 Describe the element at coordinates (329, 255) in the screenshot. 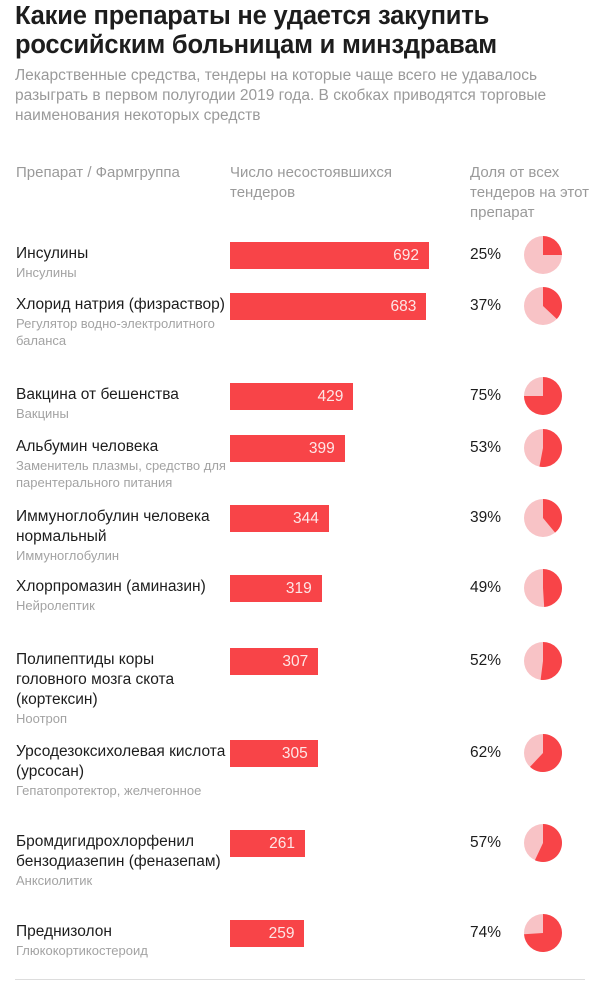

I see `bar: 692` at that location.